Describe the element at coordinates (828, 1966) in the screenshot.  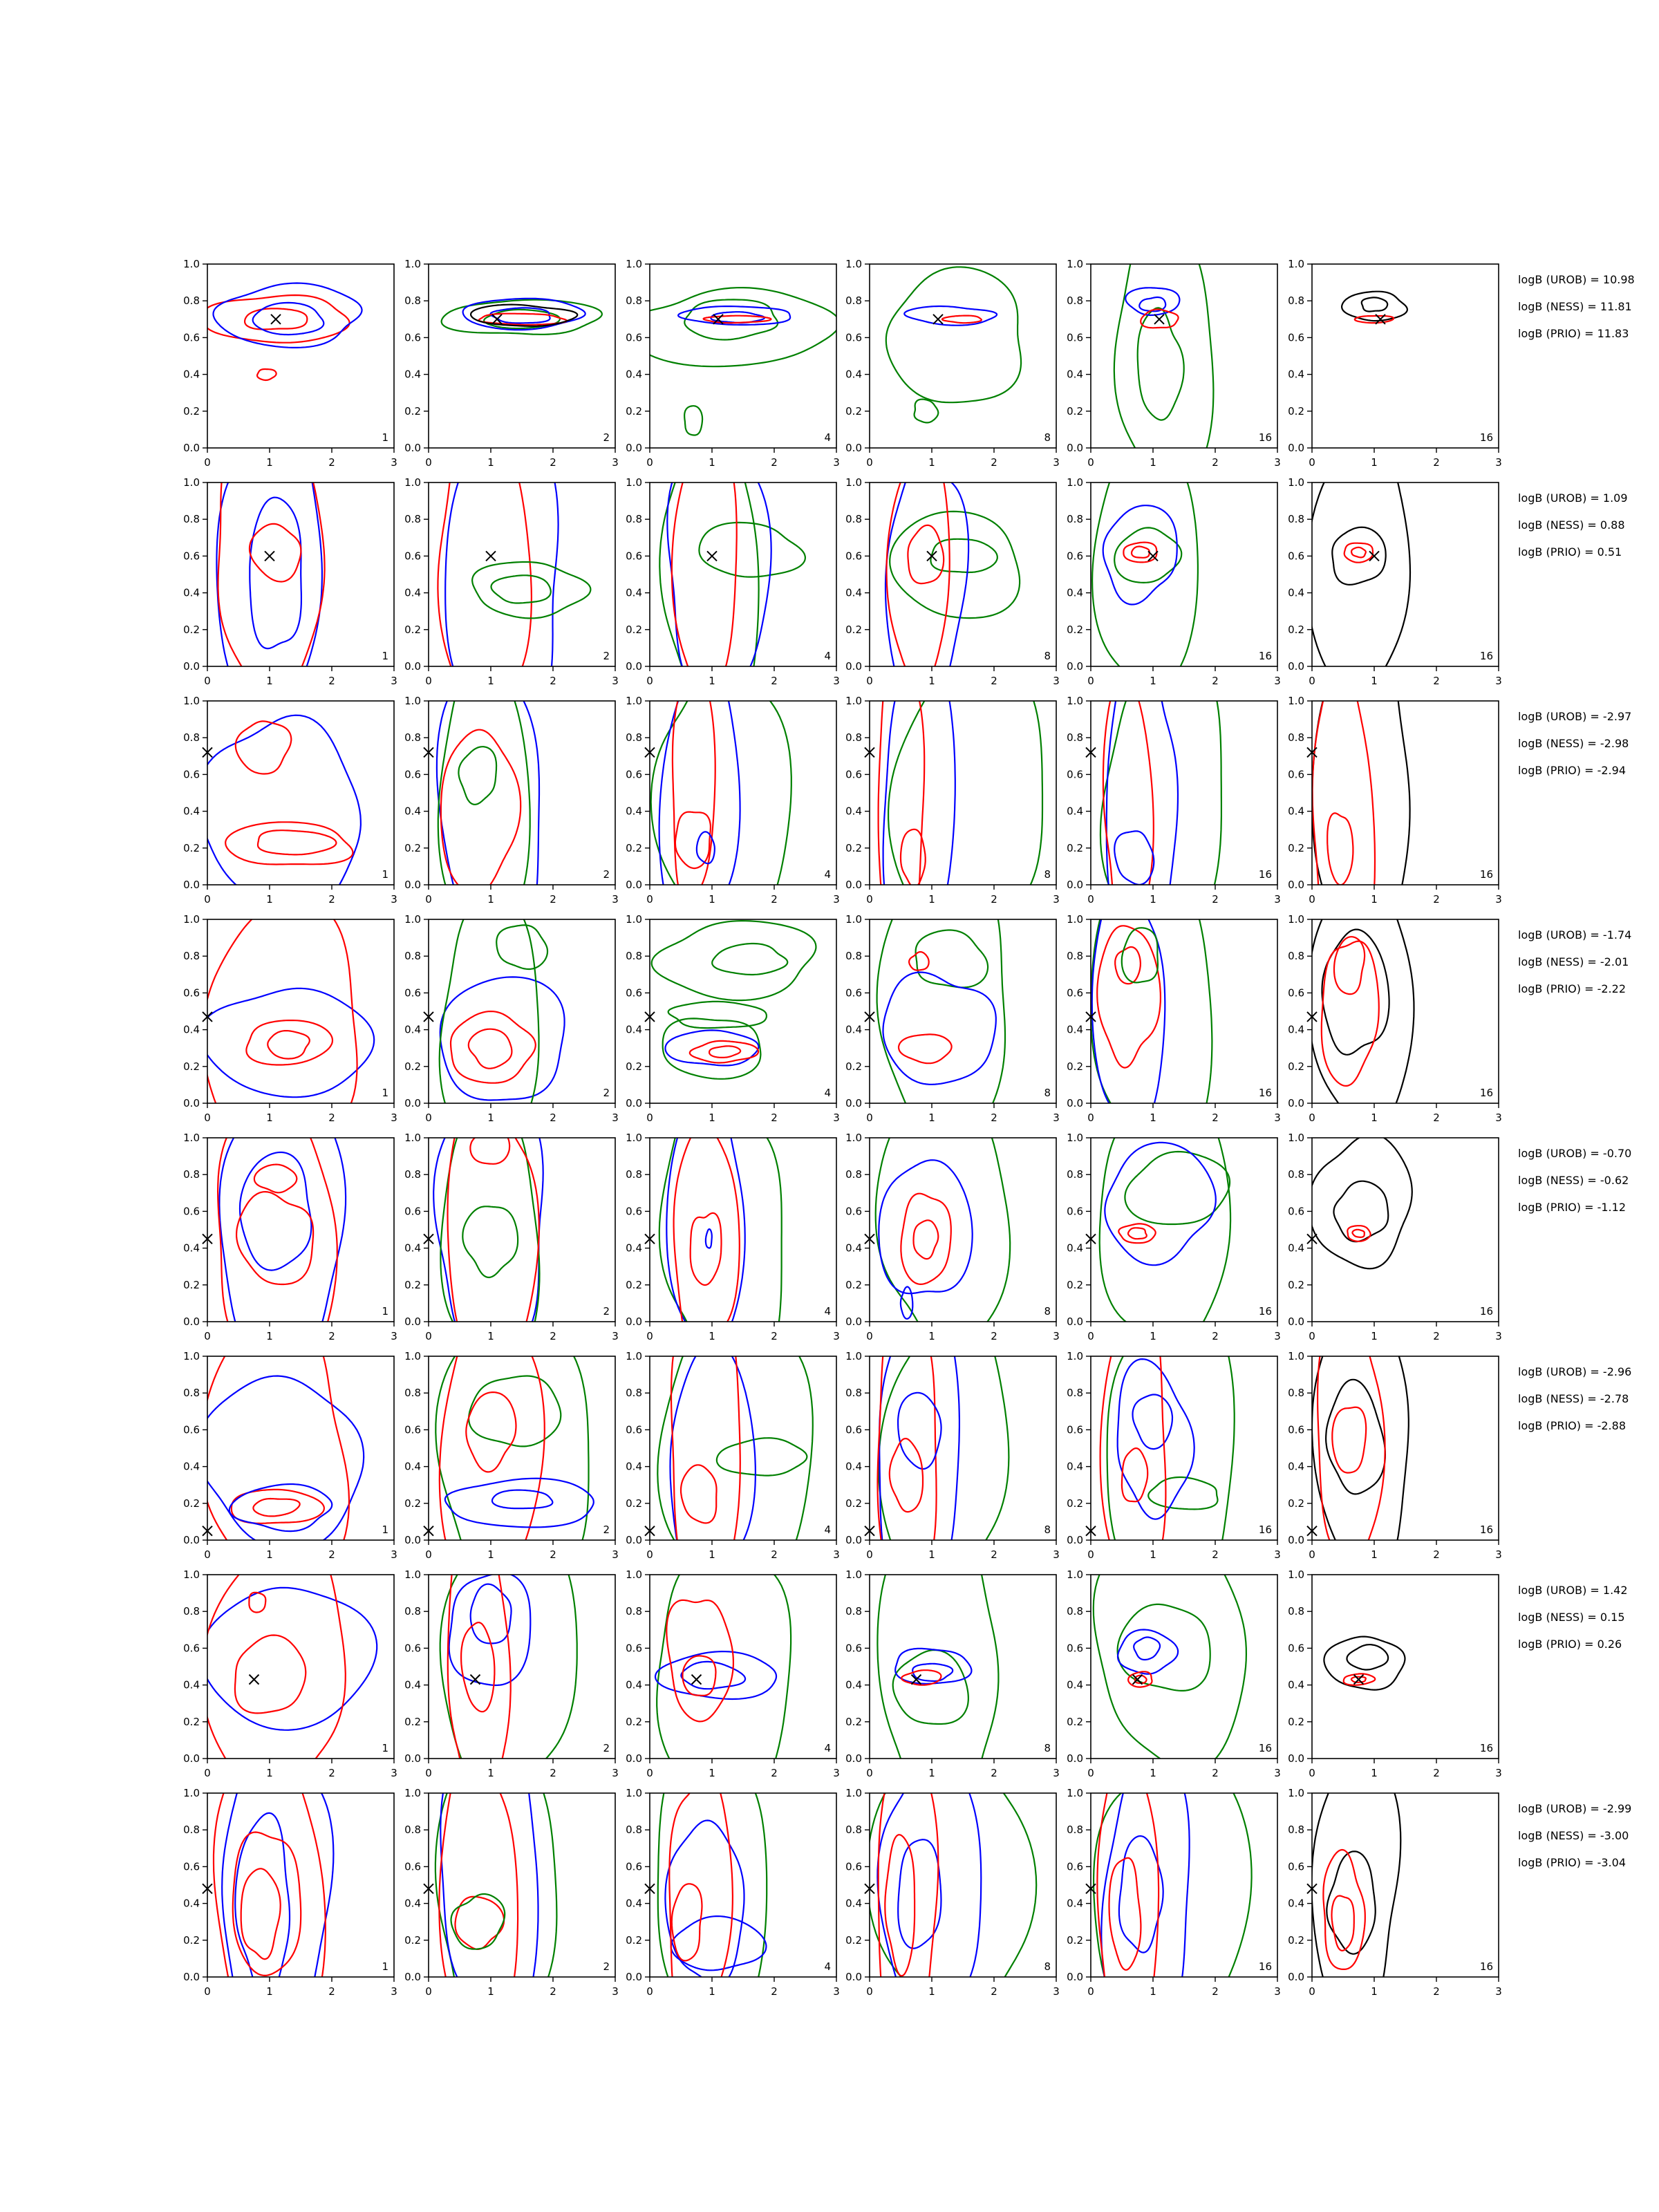
I see `panel-number-label: 4` at that location.